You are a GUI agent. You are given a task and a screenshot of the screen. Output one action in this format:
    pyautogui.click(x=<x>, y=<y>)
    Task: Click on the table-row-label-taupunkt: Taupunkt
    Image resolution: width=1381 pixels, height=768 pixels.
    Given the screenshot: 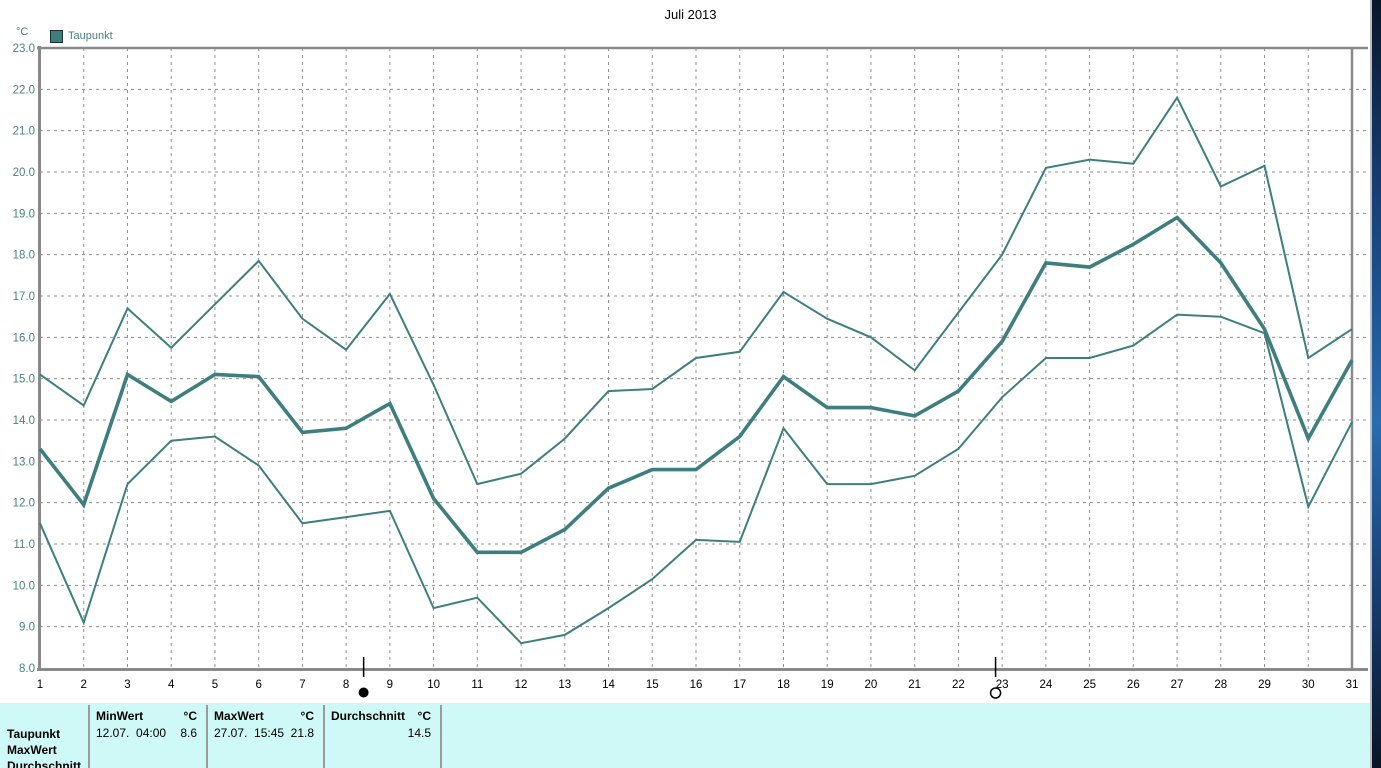 What is the action you would take?
    pyautogui.click(x=34, y=734)
    